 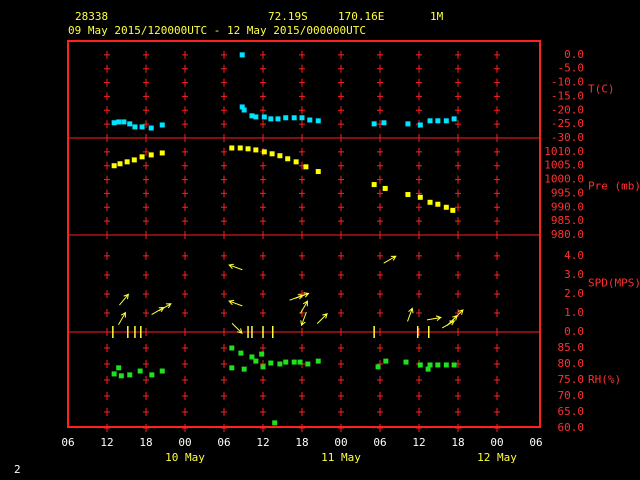 What do you see at coordinates (564, 179) in the screenshot?
I see `y-tick-label: 1000.0` at bounding box center [564, 179].